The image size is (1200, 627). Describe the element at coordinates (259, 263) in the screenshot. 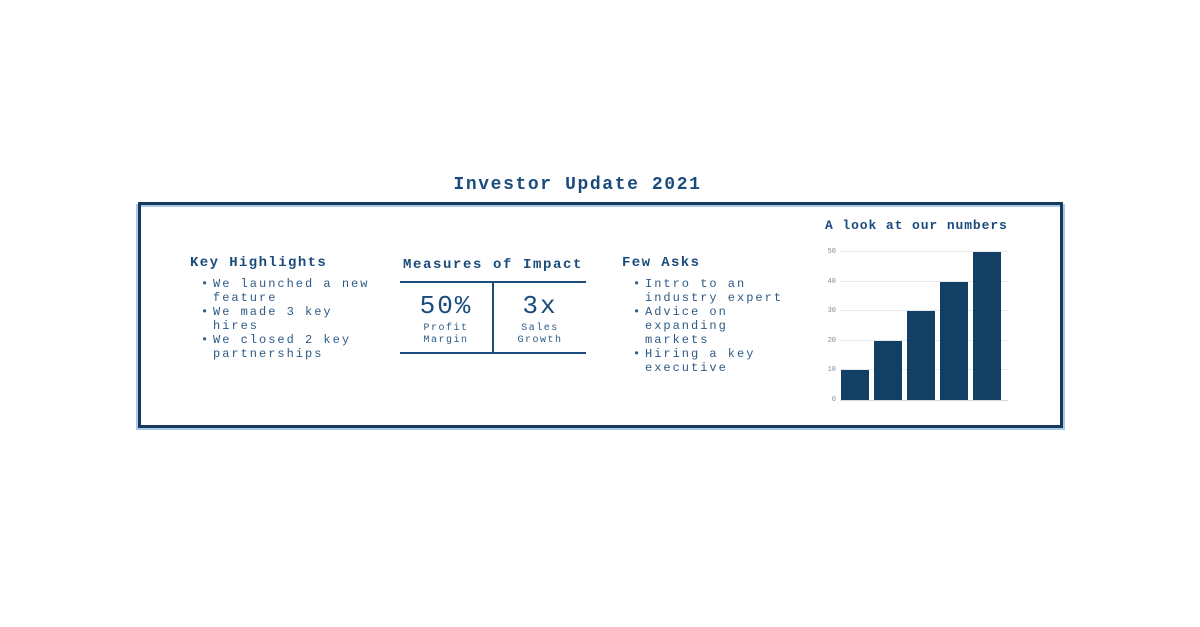

I see `key-highlights-heading: Key Highlights` at that location.